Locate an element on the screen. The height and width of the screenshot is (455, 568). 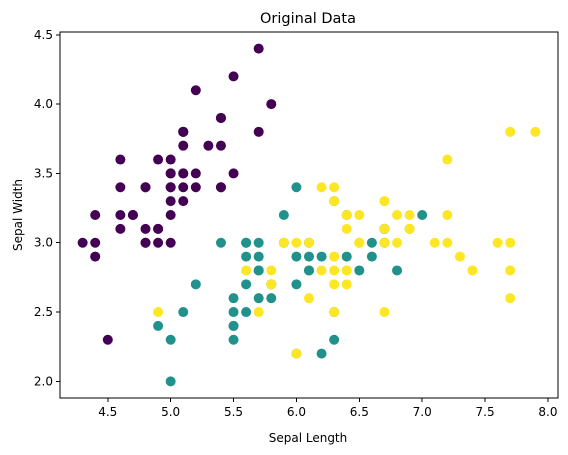
y-tick-label: 2.0 is located at coordinates (43, 381).